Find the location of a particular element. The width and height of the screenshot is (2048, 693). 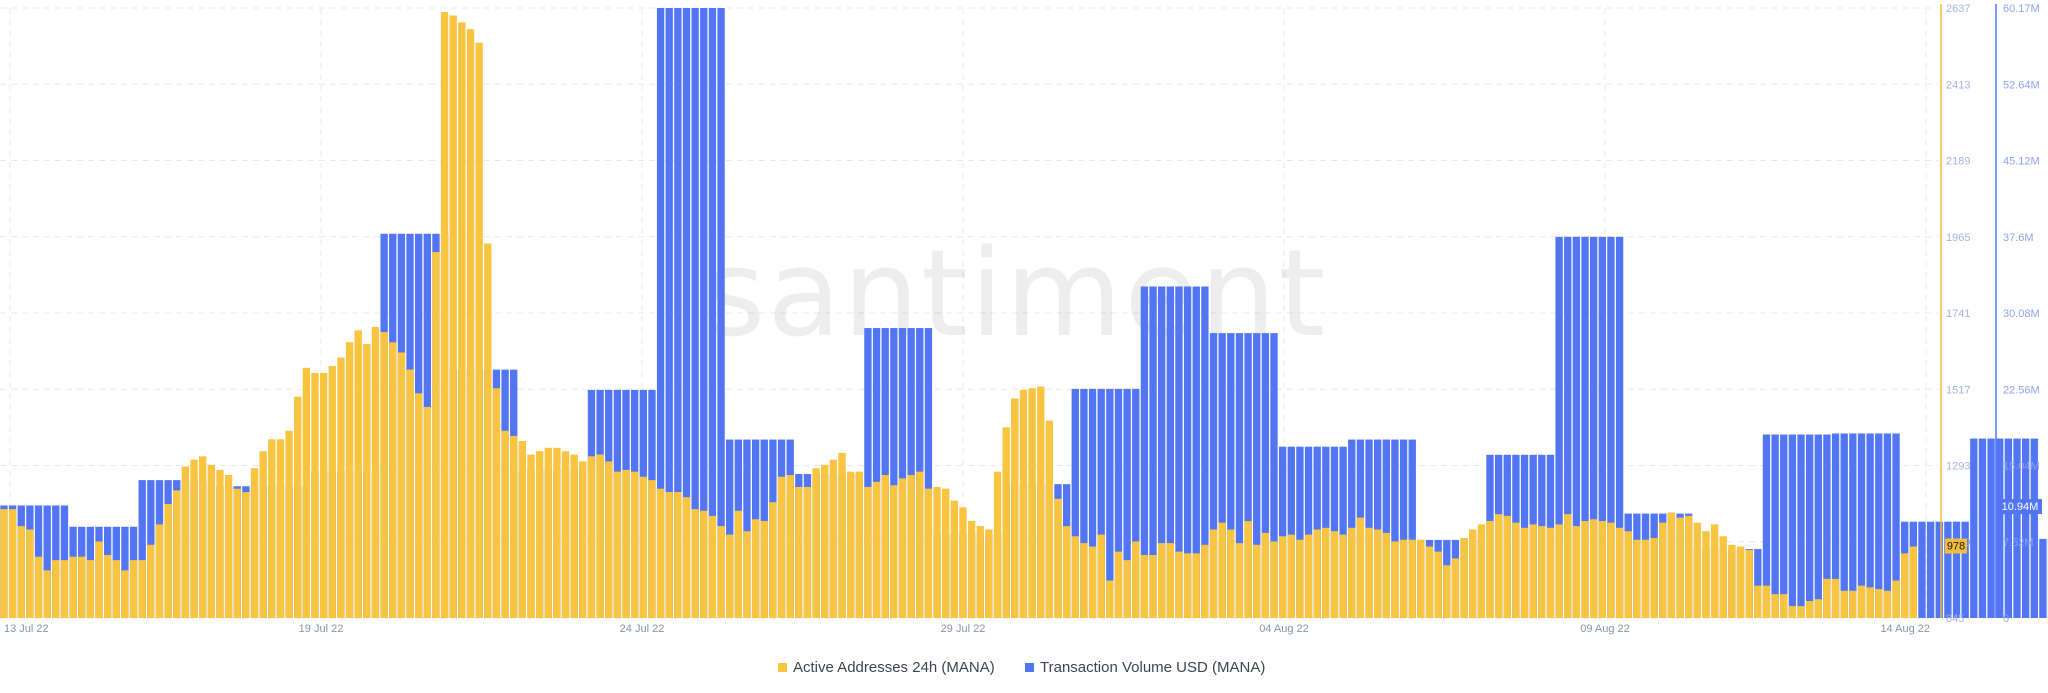

legend-label-transaction-volume: Transaction Volume USD (MANA) is located at coordinates (1152, 667).